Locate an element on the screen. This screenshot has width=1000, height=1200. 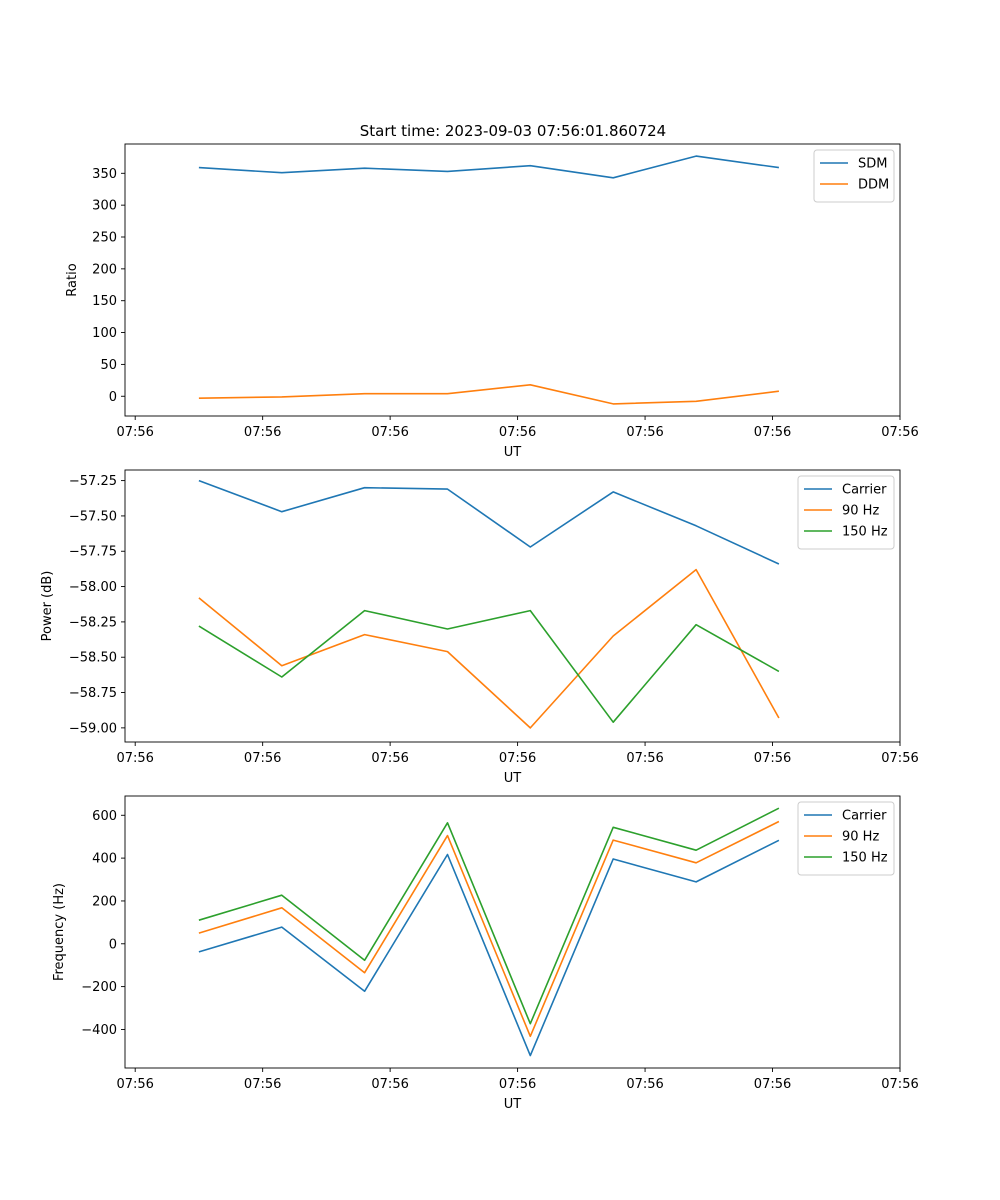
y-axis-label: Ratio is located at coordinates (72, 279).